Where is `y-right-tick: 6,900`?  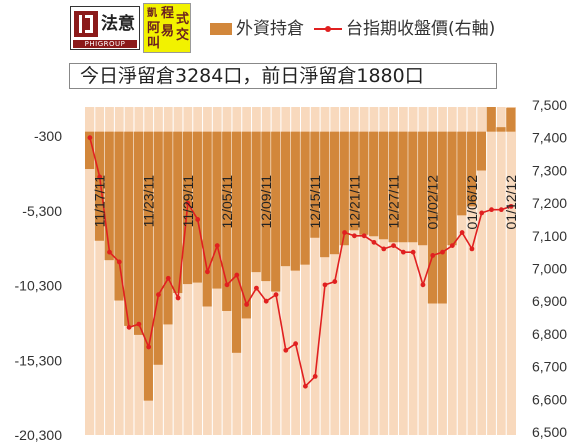
y-right-tick: 6,900 is located at coordinates (549, 301).